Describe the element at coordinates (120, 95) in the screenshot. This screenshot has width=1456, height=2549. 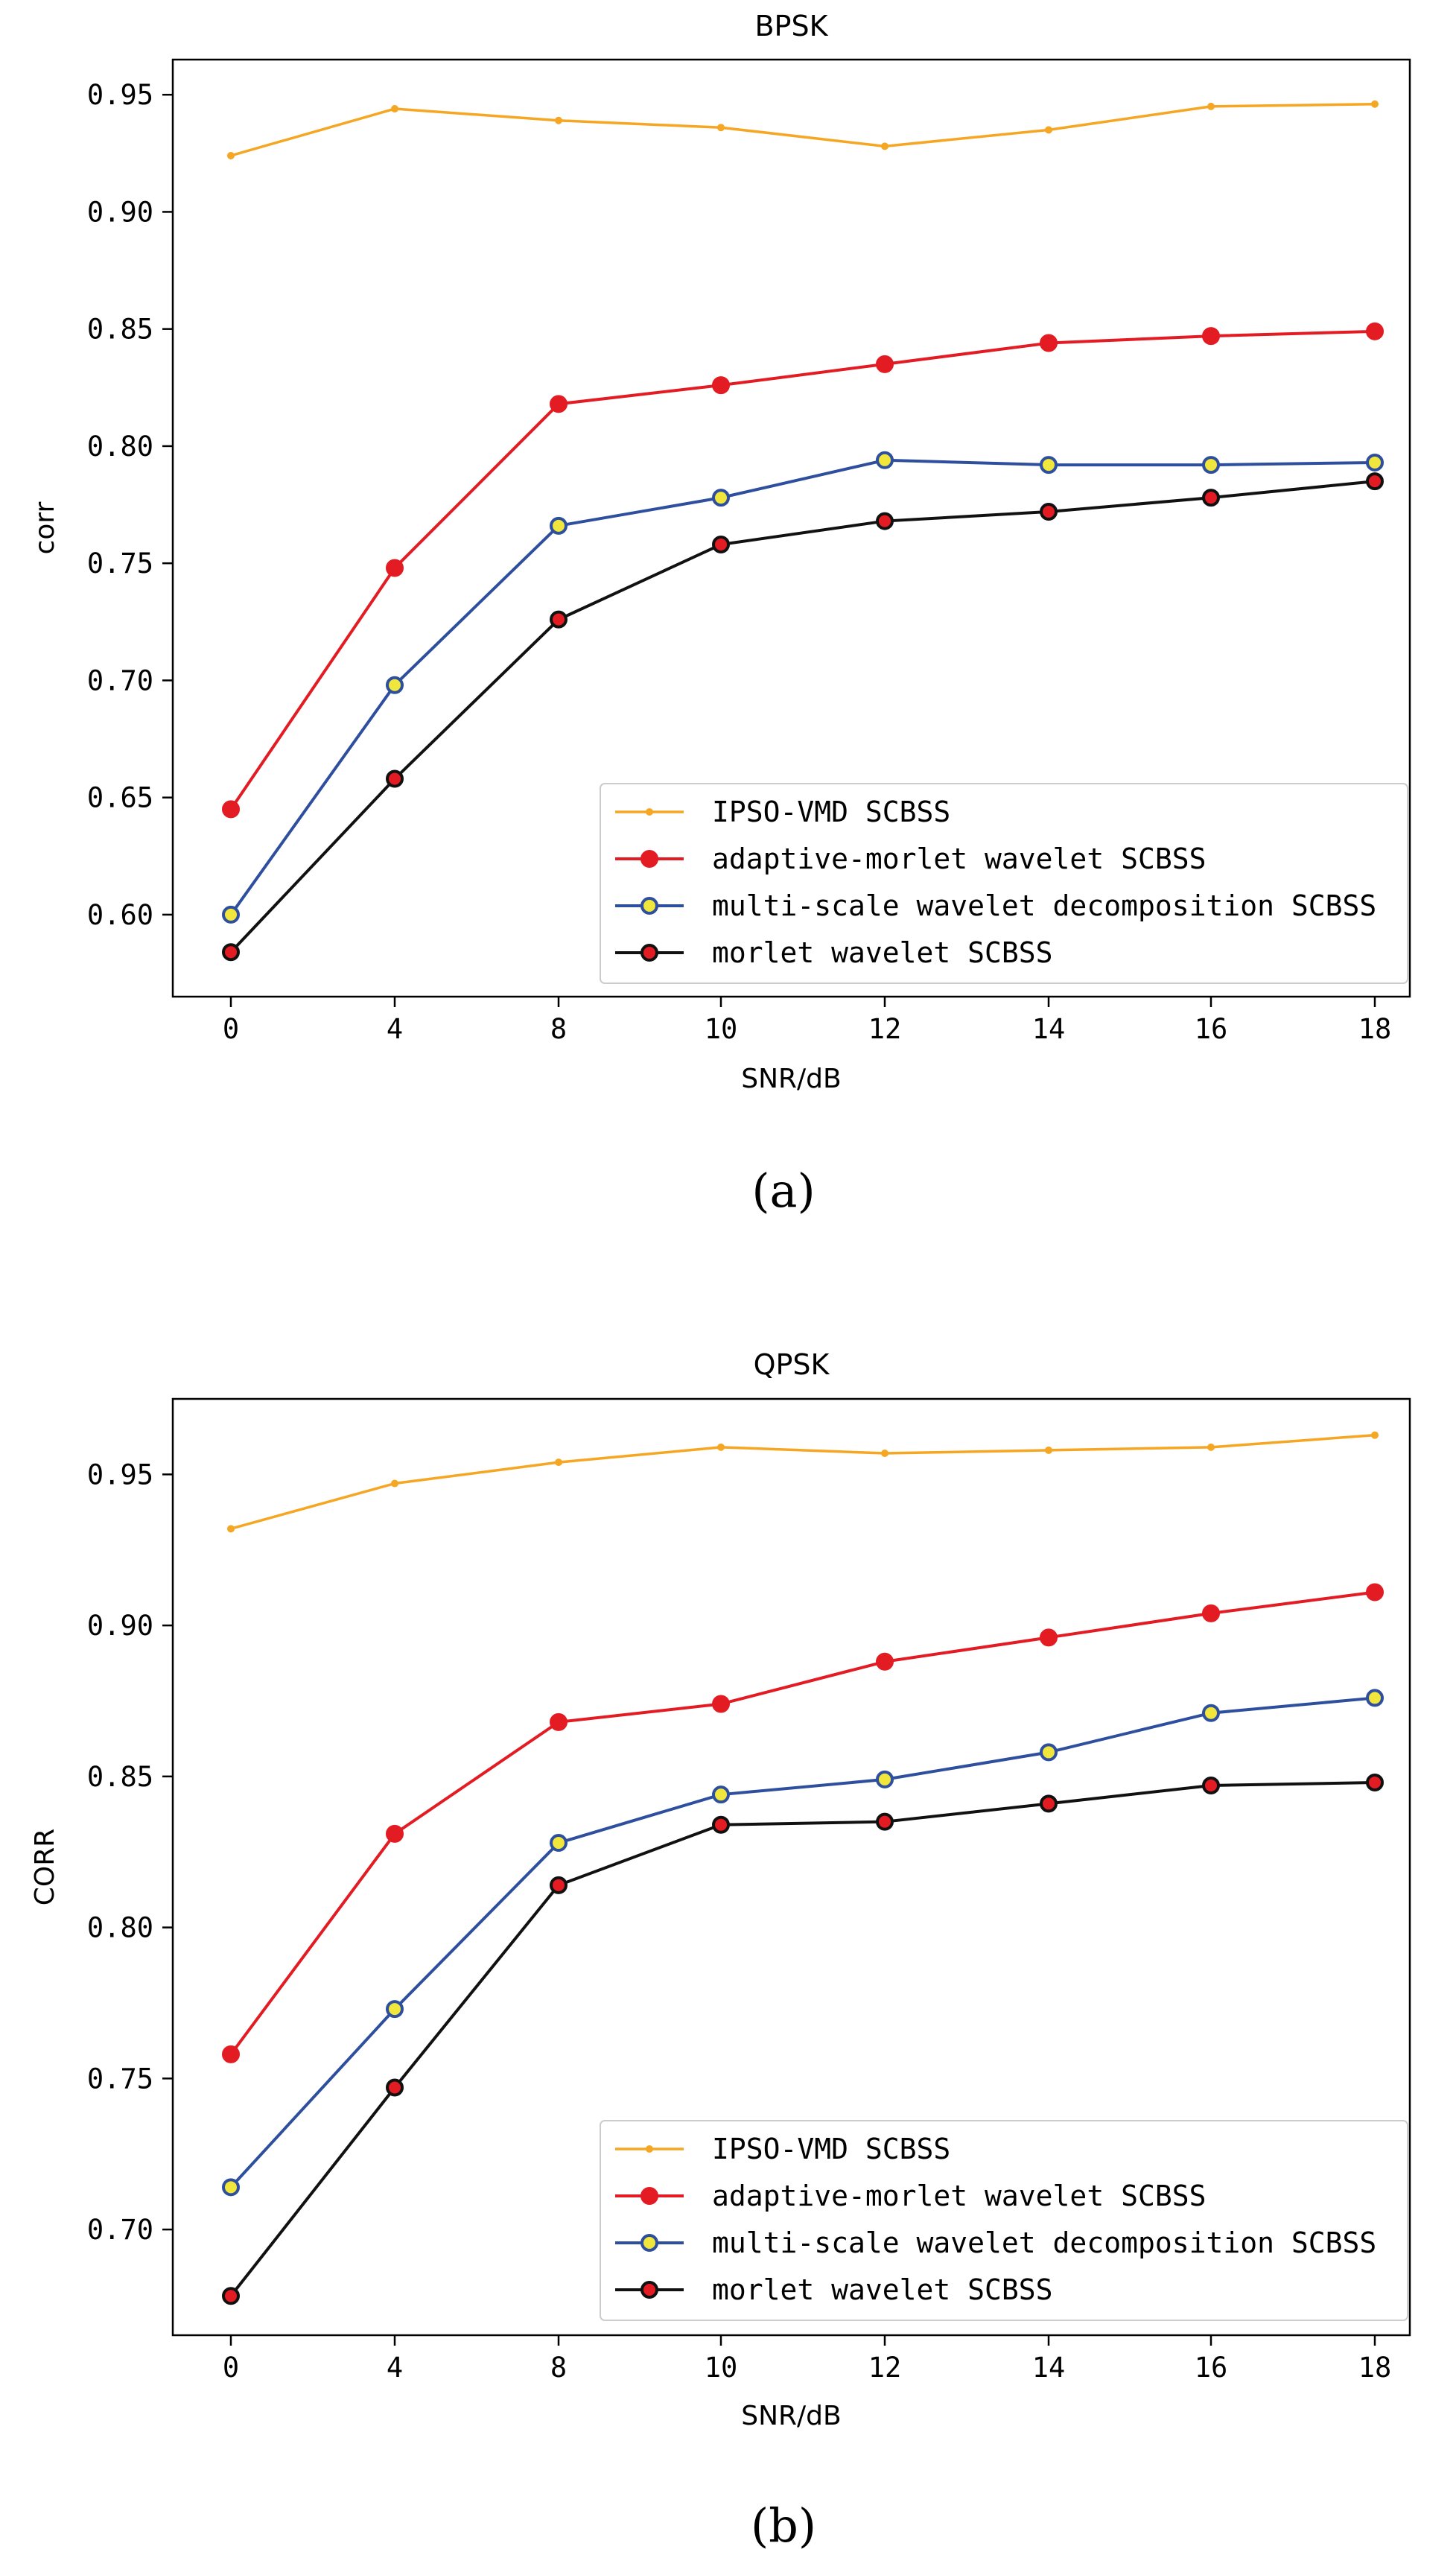
I see `y-tick-label: 0.95` at that location.